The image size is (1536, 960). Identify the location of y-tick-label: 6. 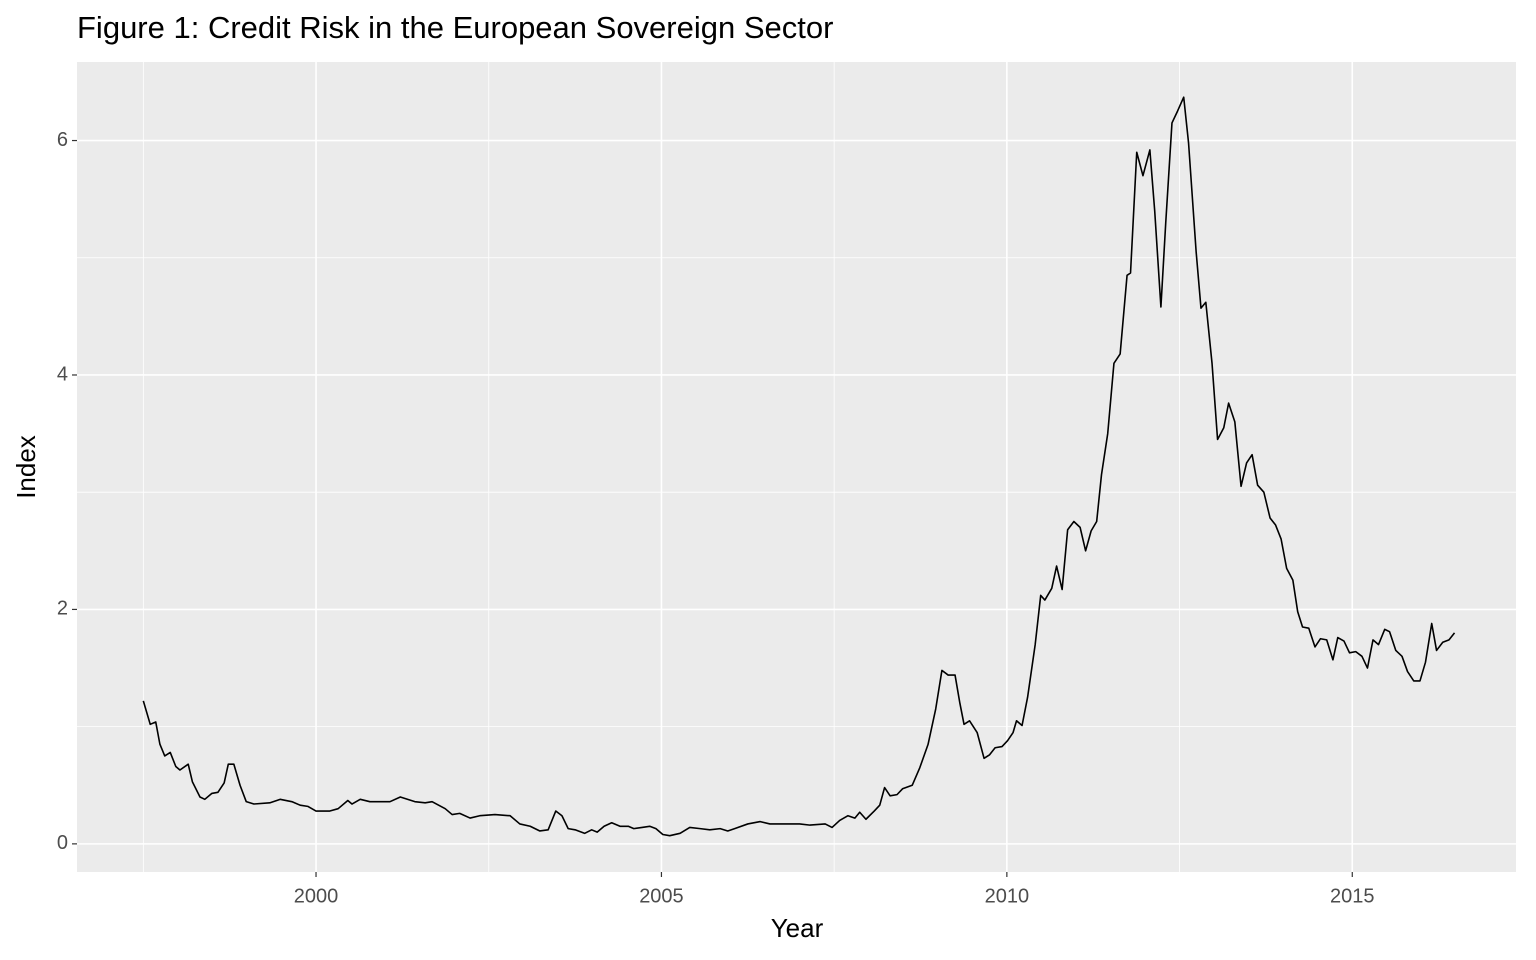
(62, 140).